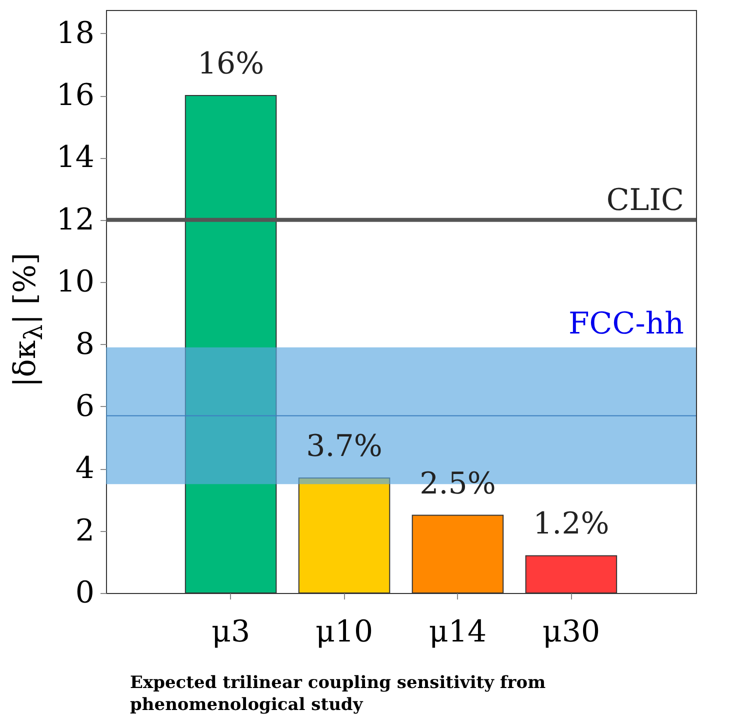 The height and width of the screenshot is (728, 736). Describe the element at coordinates (75, 158) in the screenshot. I see `y-tick-label: 14` at that location.